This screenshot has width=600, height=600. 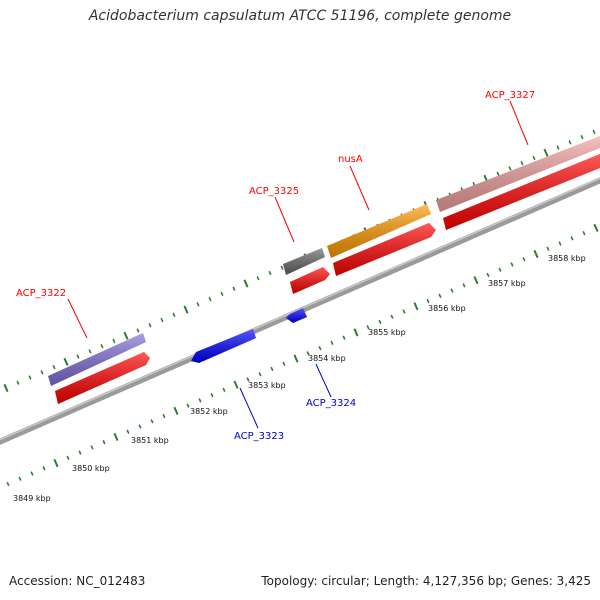 I want to click on label-ACP_3325: ACP_3325, so click(x=274, y=191).